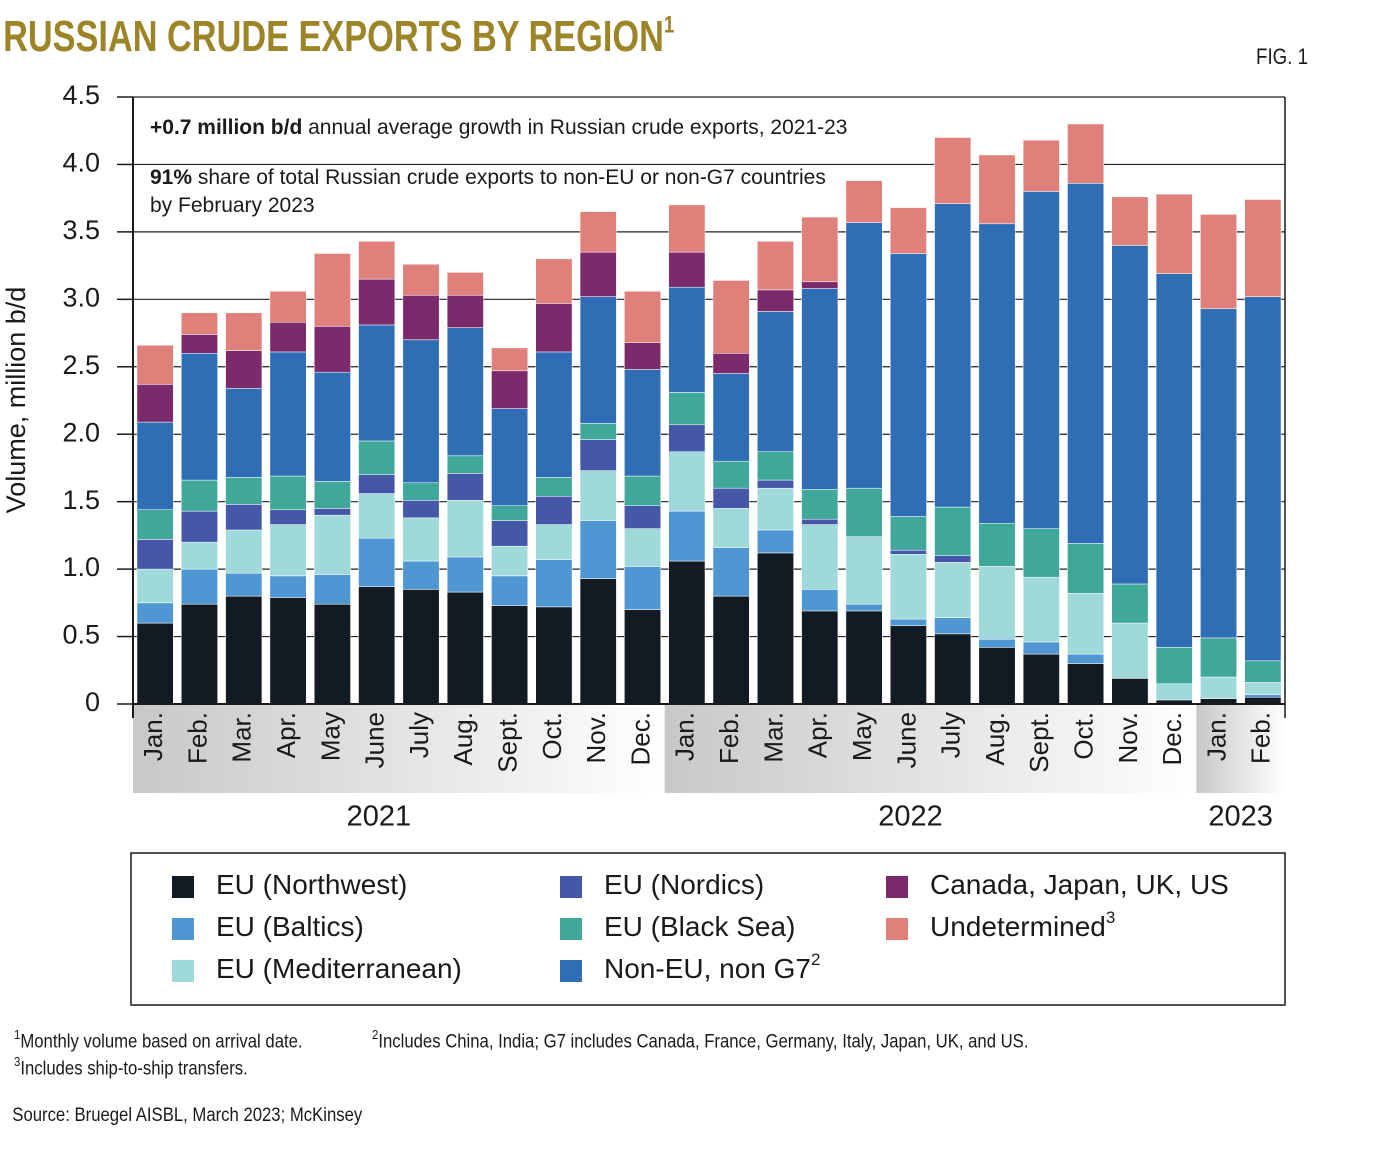 This screenshot has height=1163, width=1378. Describe the element at coordinates (1079, 884) in the screenshot. I see `legend-label: Canada, Japan, UK, US` at that location.